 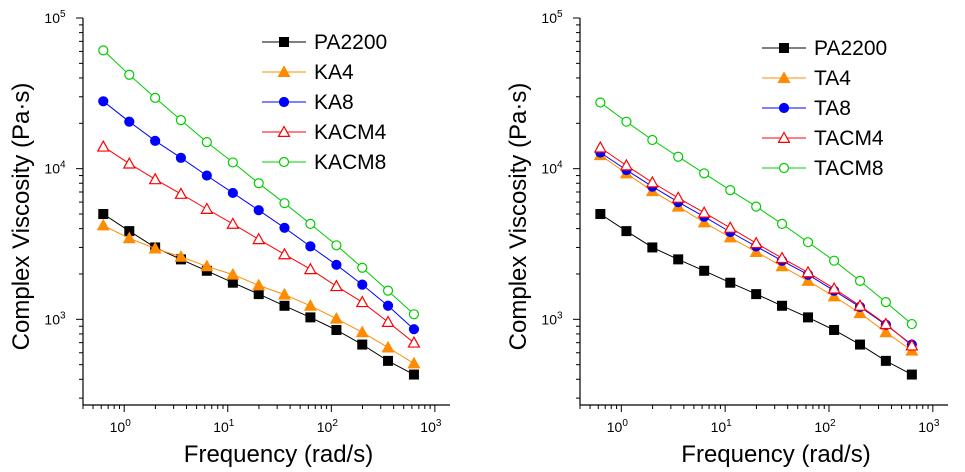 What do you see at coordinates (849, 168) in the screenshot?
I see `legend-label: TACM8` at bounding box center [849, 168].